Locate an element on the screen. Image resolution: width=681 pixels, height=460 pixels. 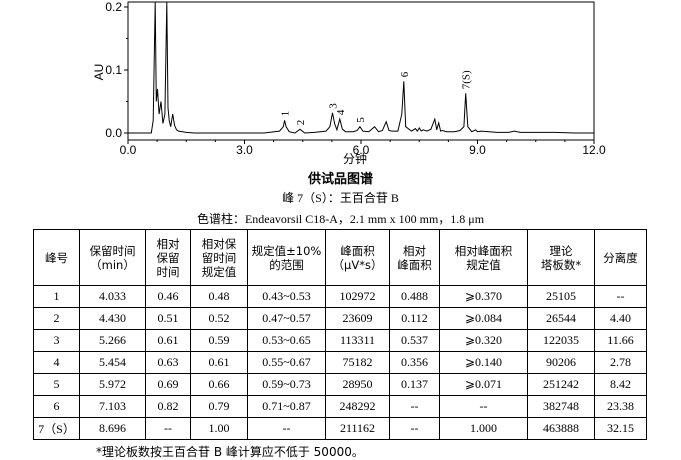
table-cell: 5.972 is located at coordinates (112, 384).